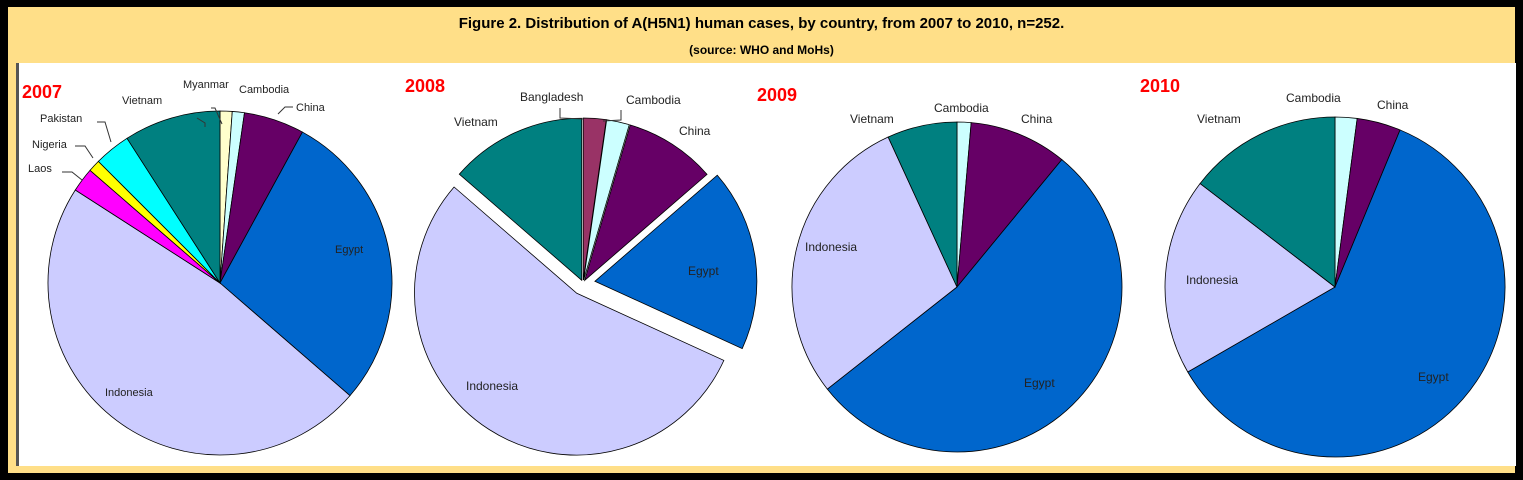 The image size is (1523, 480). I want to click on slice-label-myanmar: Myanmar, so click(206, 85).